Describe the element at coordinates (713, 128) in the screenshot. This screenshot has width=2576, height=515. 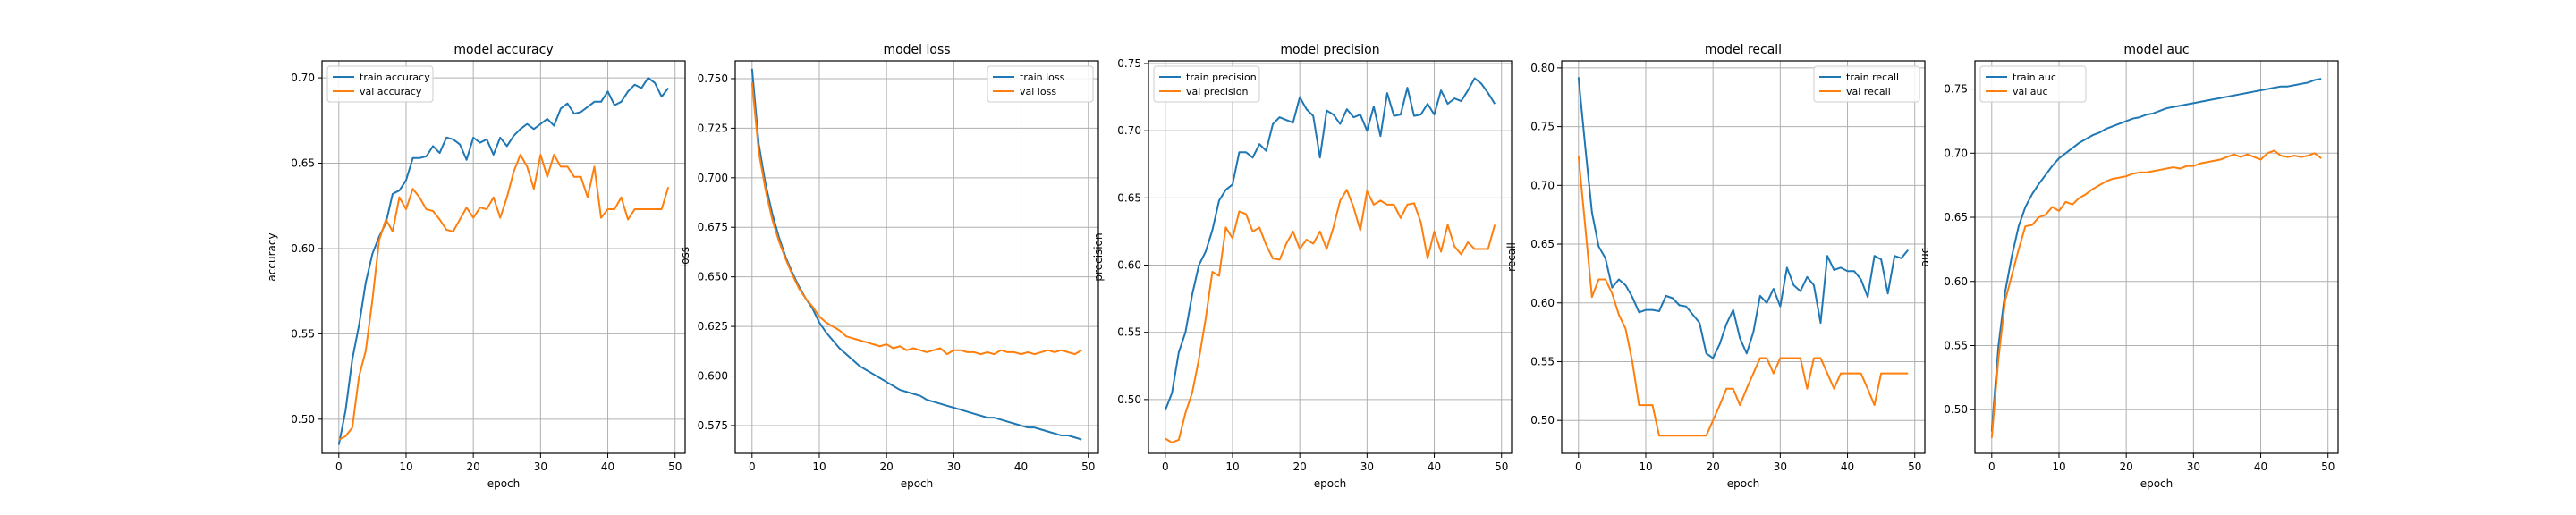
I see `y-tick-label: 0.725` at that location.